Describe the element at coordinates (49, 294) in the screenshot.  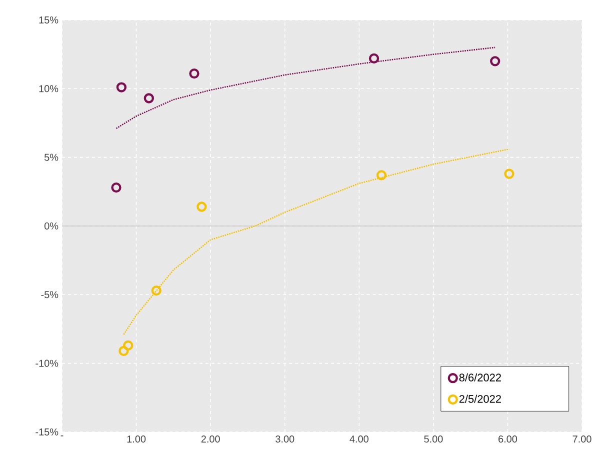
I see `y-tick-label: -5%` at that location.